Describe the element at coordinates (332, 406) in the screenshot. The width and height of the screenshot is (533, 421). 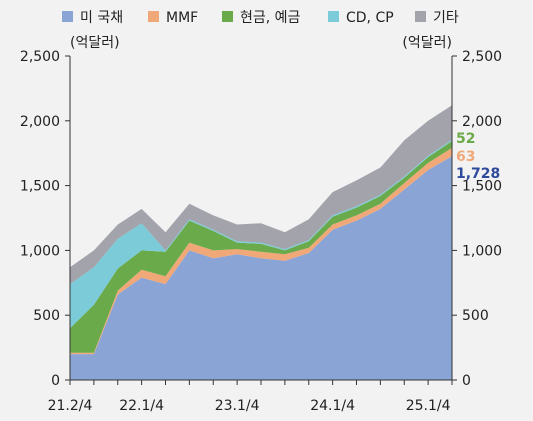
I see `x-tick-label: 24.1/4` at that location.